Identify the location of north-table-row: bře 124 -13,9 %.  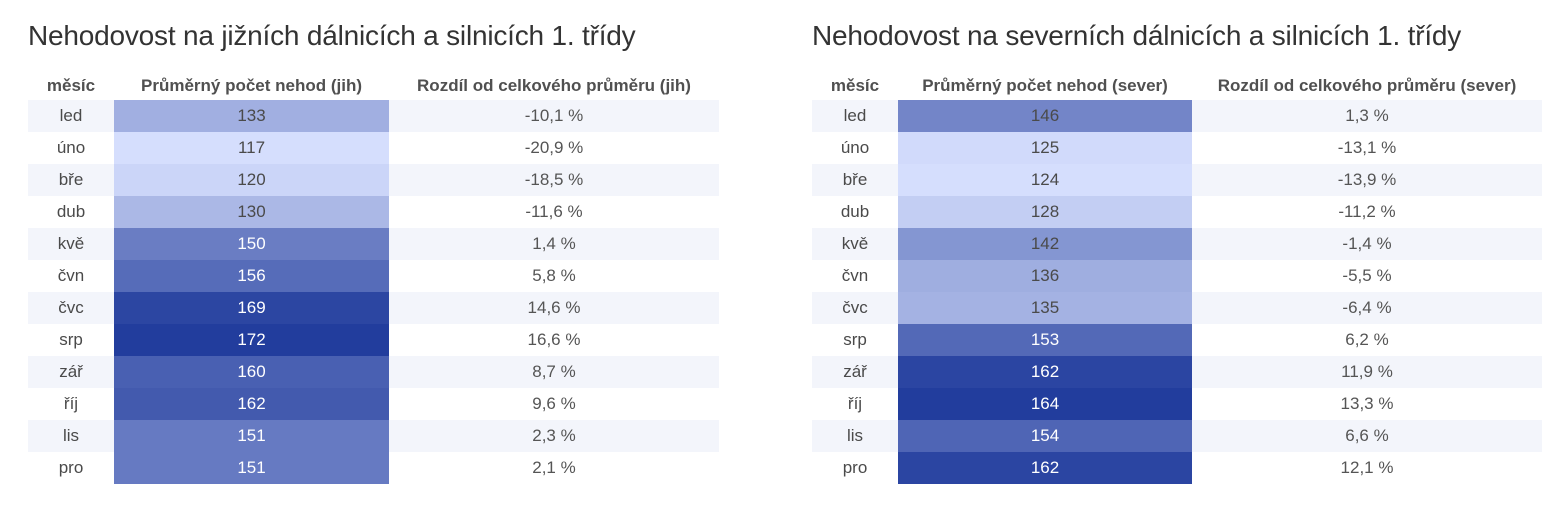
(1177, 180).